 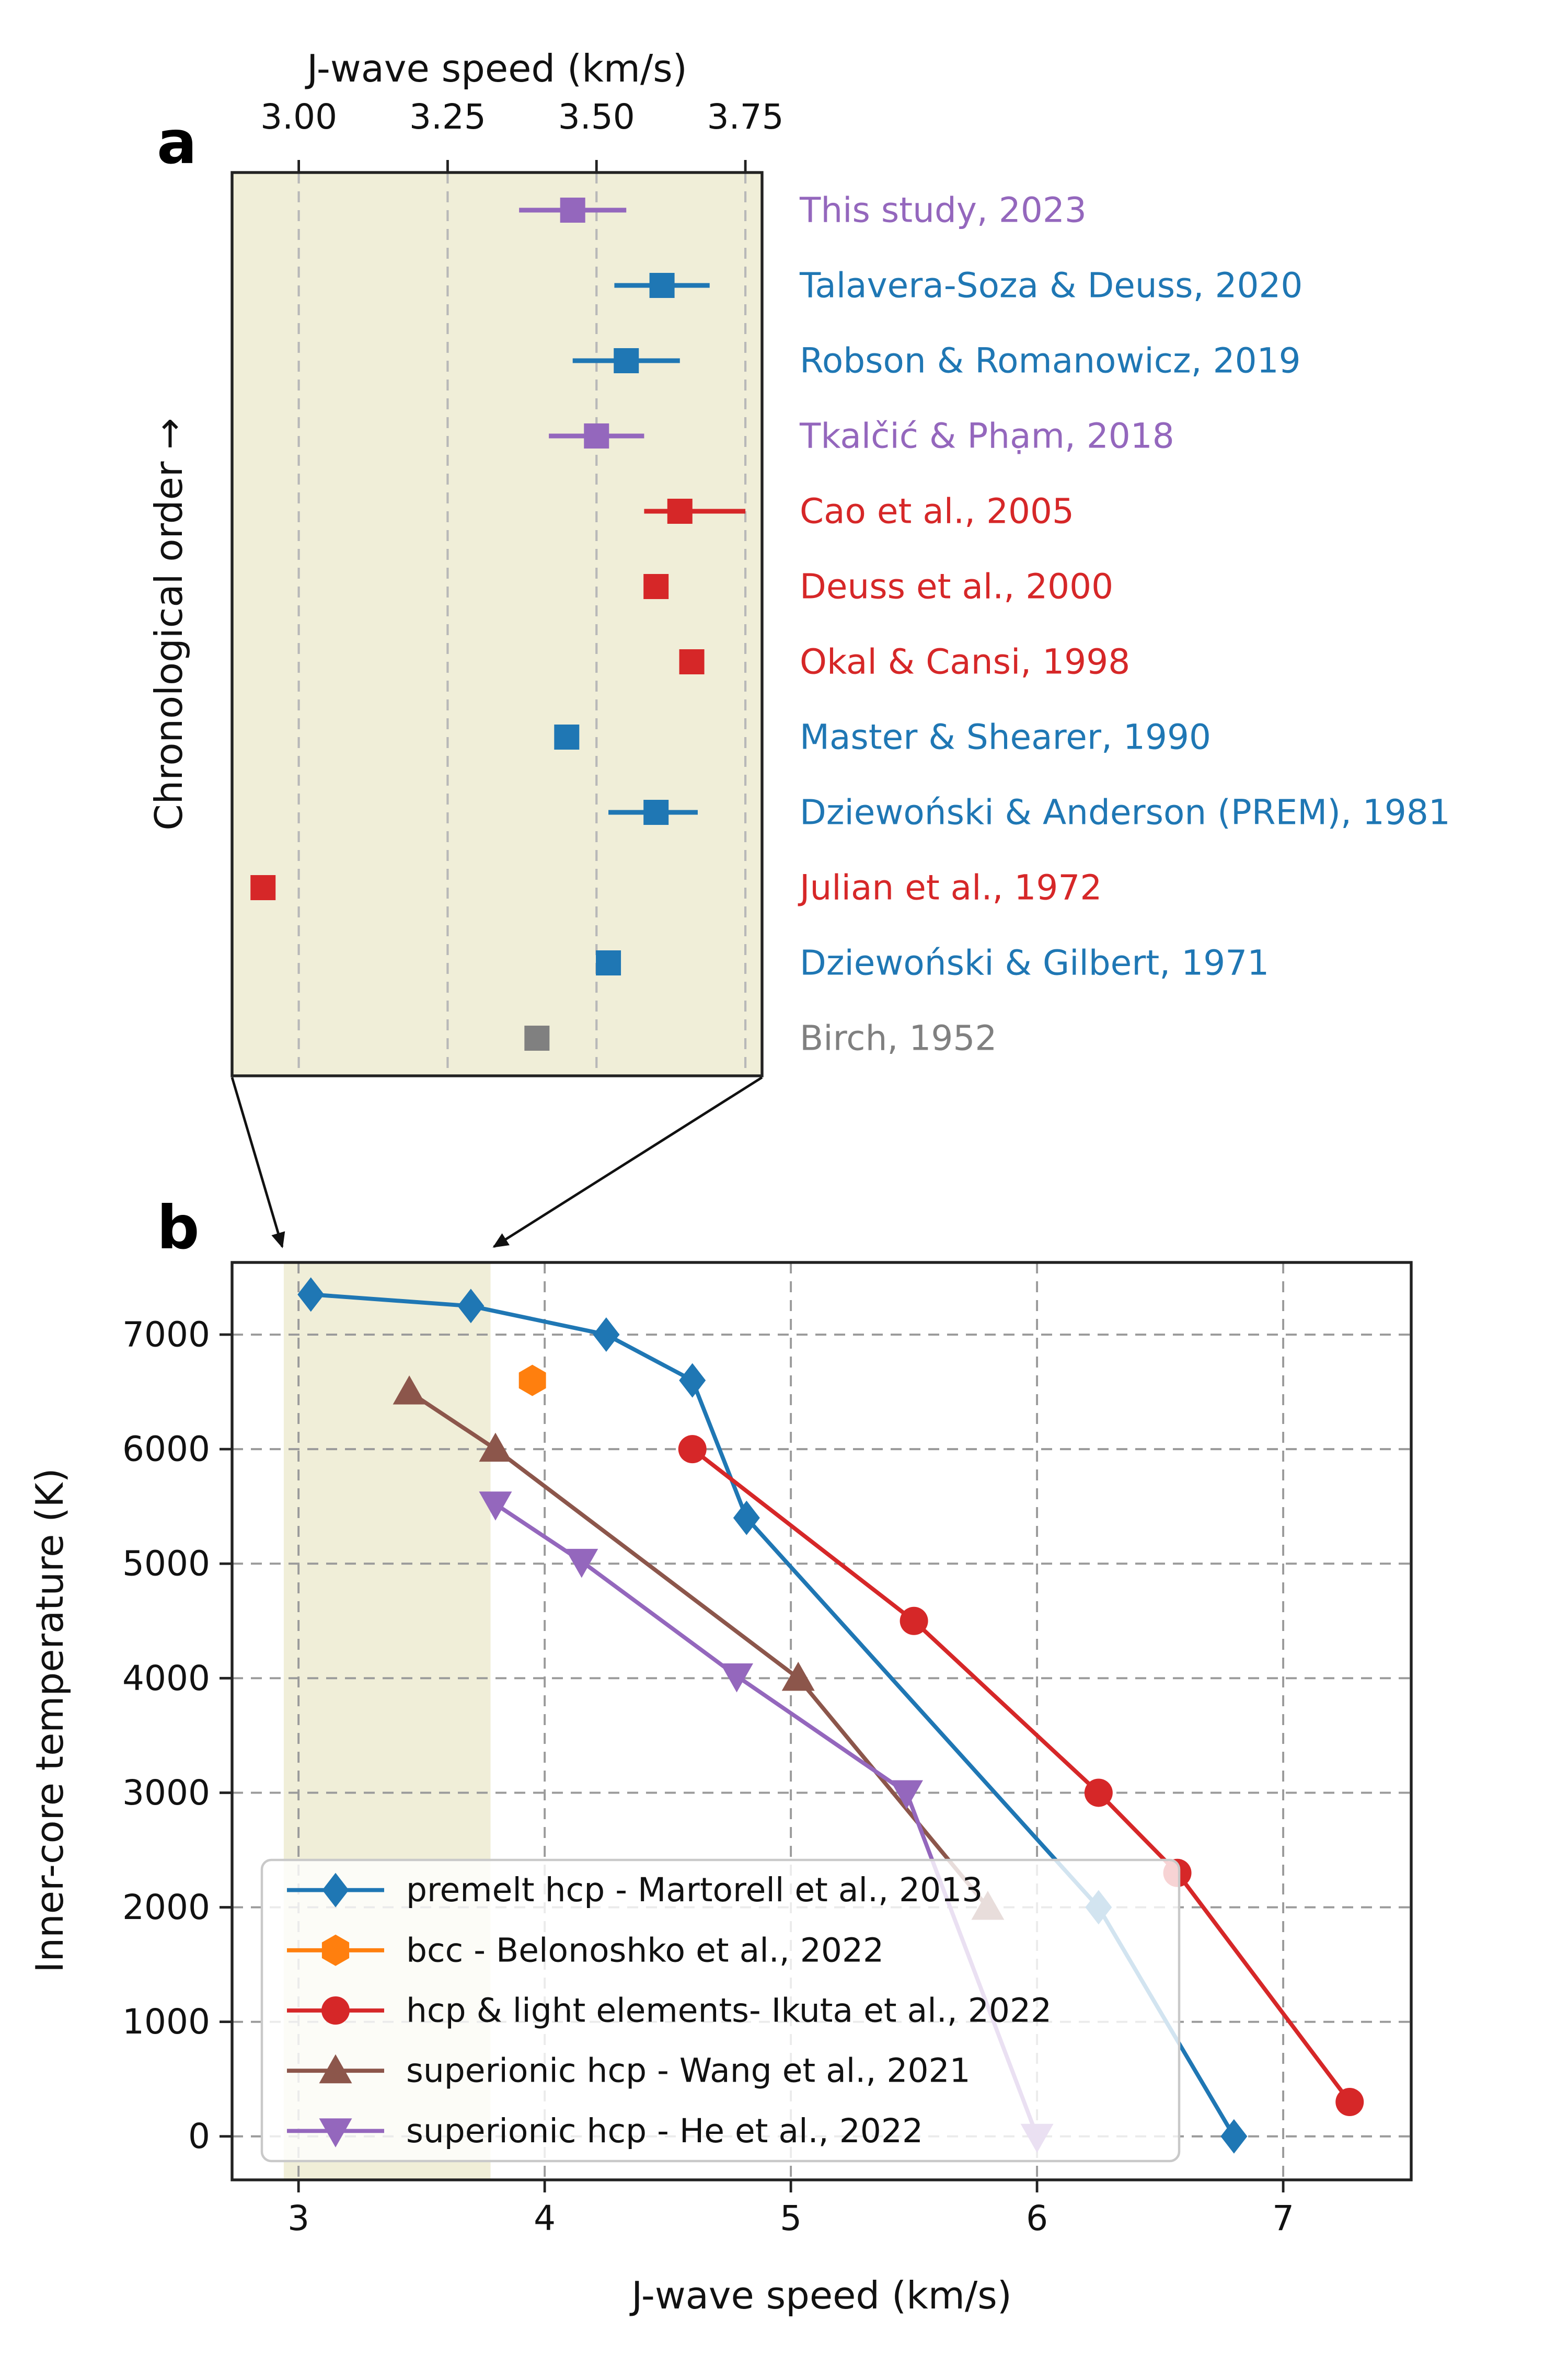 What do you see at coordinates (447, 117) in the screenshot?
I see `panel-a-tick-label: 3.25` at bounding box center [447, 117].